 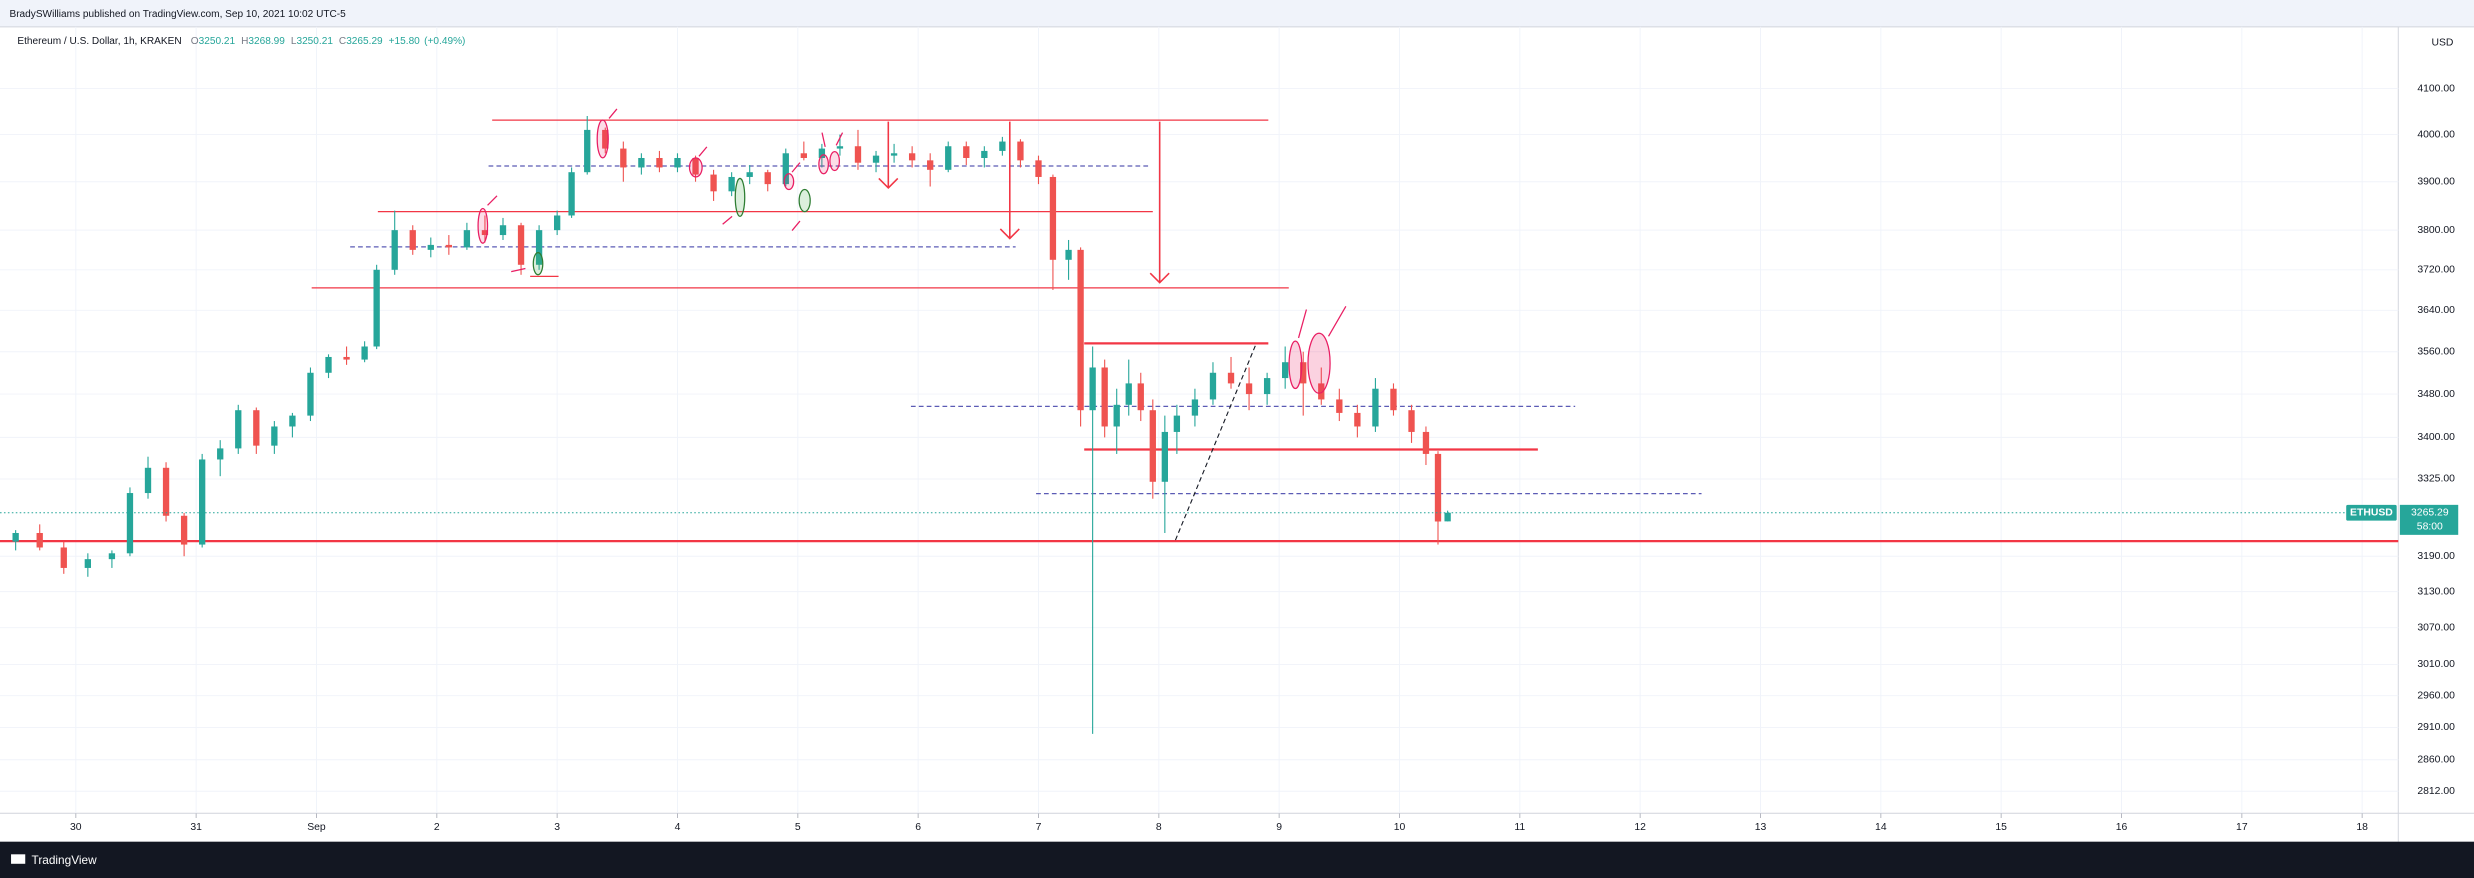 What do you see at coordinates (2436, 479) in the screenshot?
I see `y-tick-label: 3325.00` at bounding box center [2436, 479].